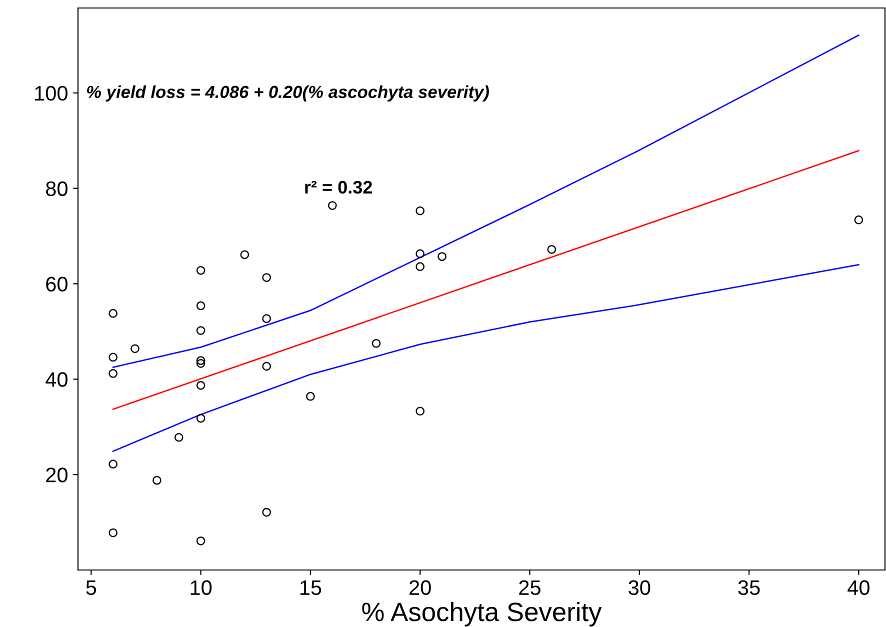 The width and height of the screenshot is (886, 627). Describe the element at coordinates (338, 187) in the screenshot. I see `annotation: r² = 0.32` at that location.